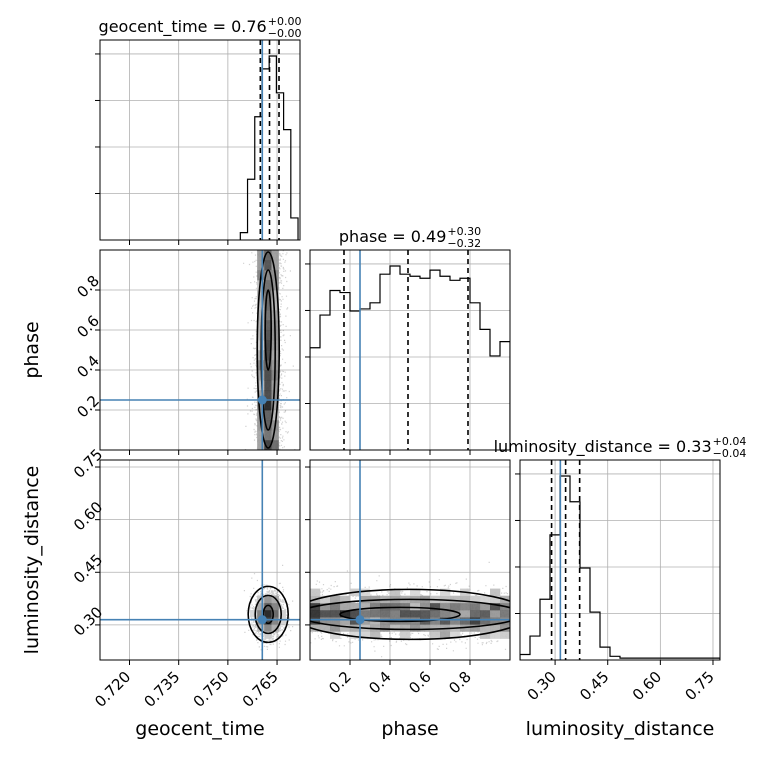 The height and width of the screenshot is (764, 760). What do you see at coordinates (360, 620) in the screenshot?
I see `truth-marker` at bounding box center [360, 620].